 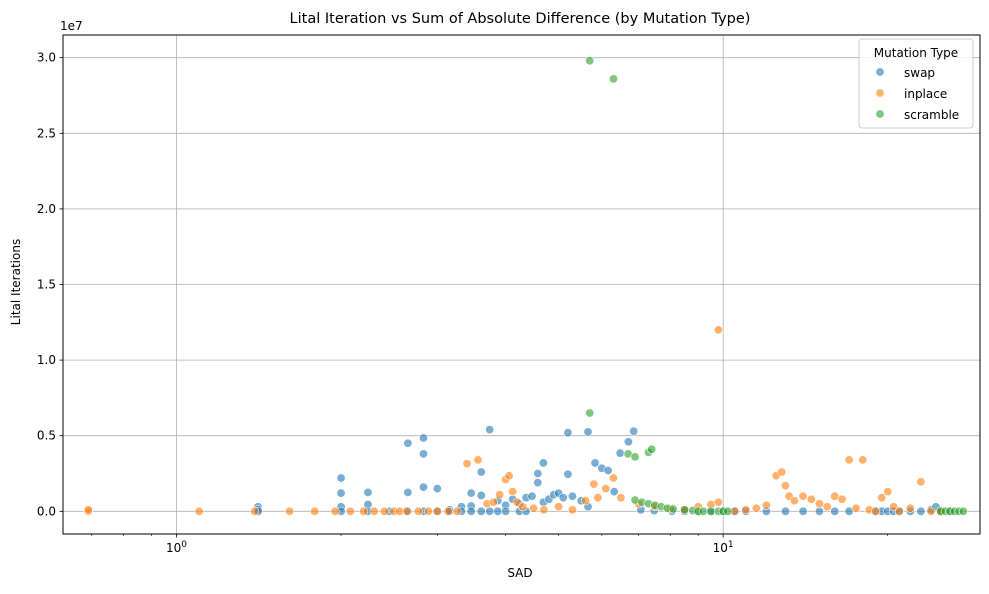 I want to click on y-tick-label: 2.0, so click(x=46, y=209).